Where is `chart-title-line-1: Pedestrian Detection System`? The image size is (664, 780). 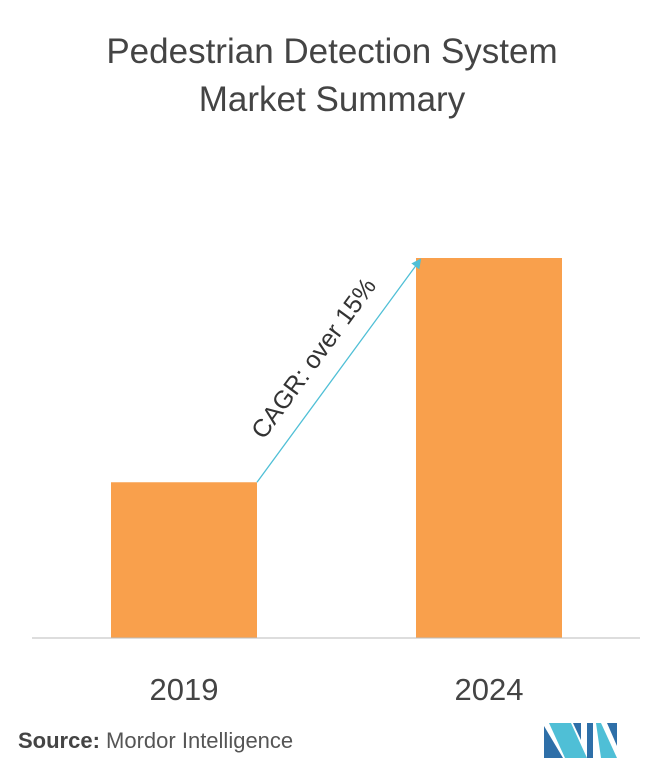 chart-title-line-1: Pedestrian Detection System is located at coordinates (332, 51).